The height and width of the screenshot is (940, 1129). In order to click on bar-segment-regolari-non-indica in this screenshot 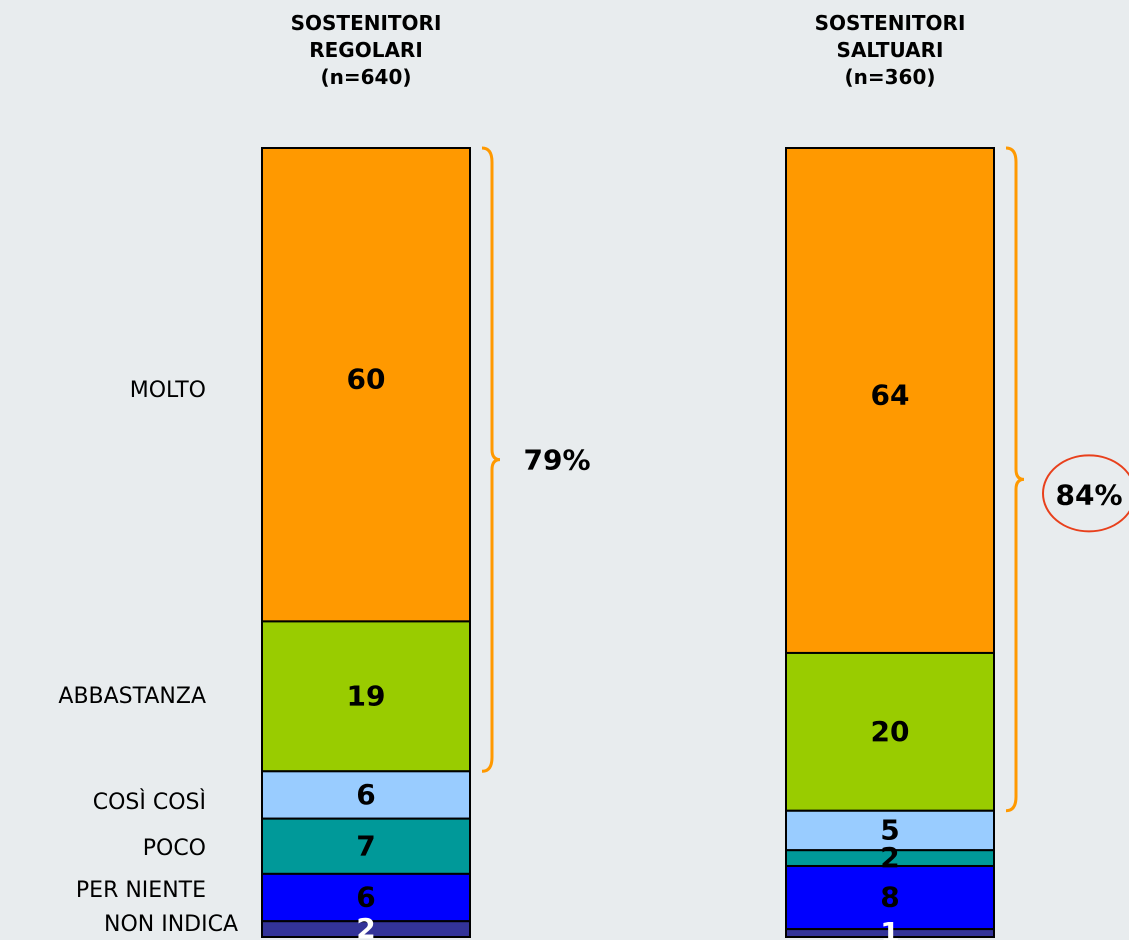, I will do `click(366, 929)`.